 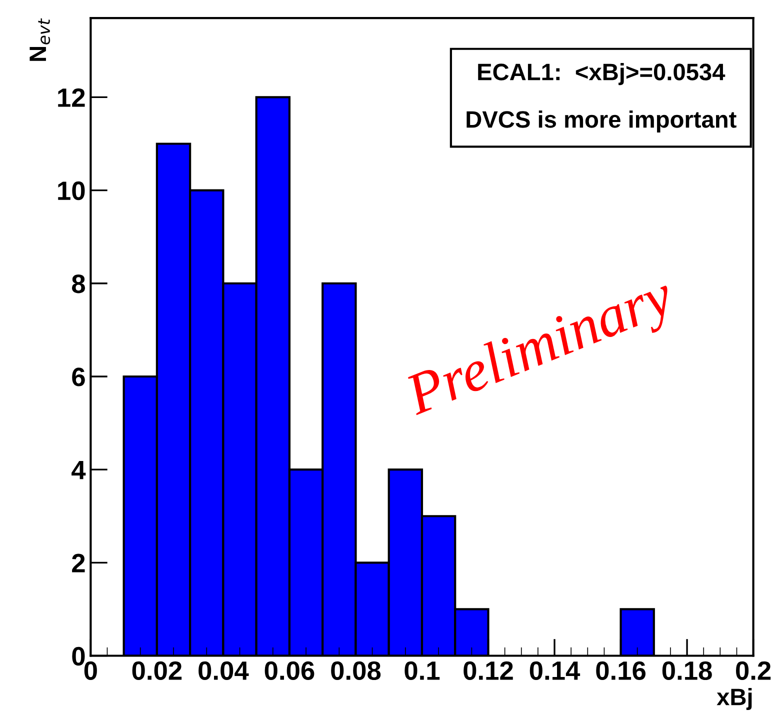 I want to click on y-tick-label: 8, so click(x=79, y=284).